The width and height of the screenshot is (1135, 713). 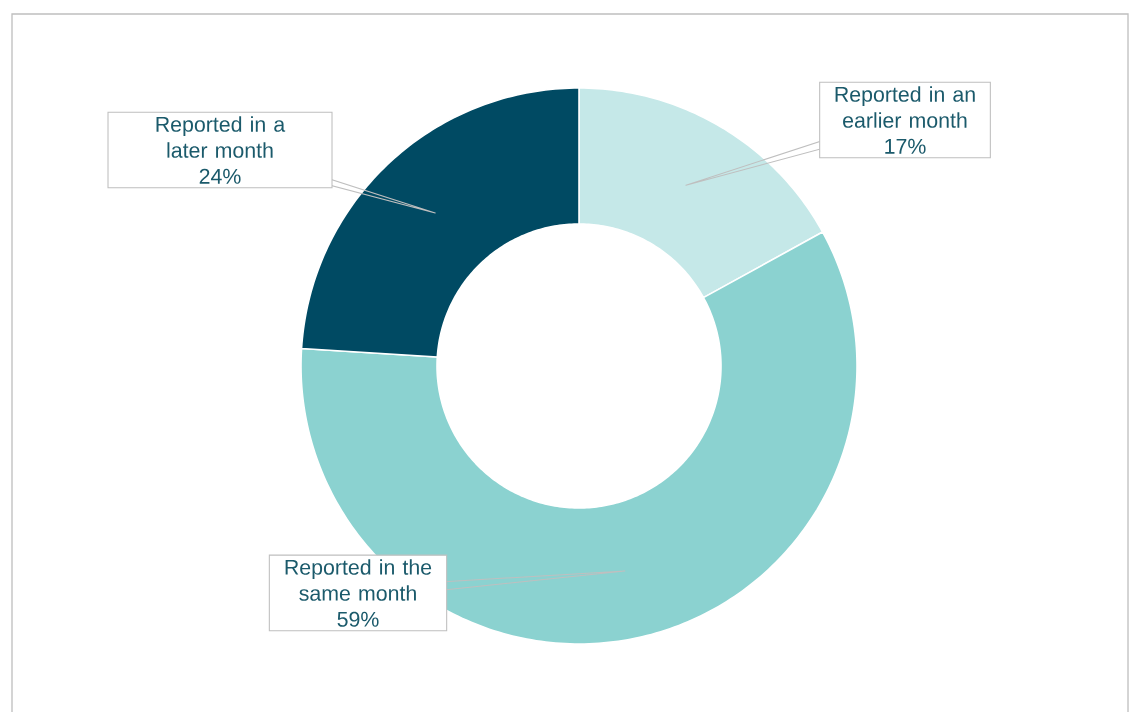 I want to click on data-label: 59%, so click(x=358, y=619).